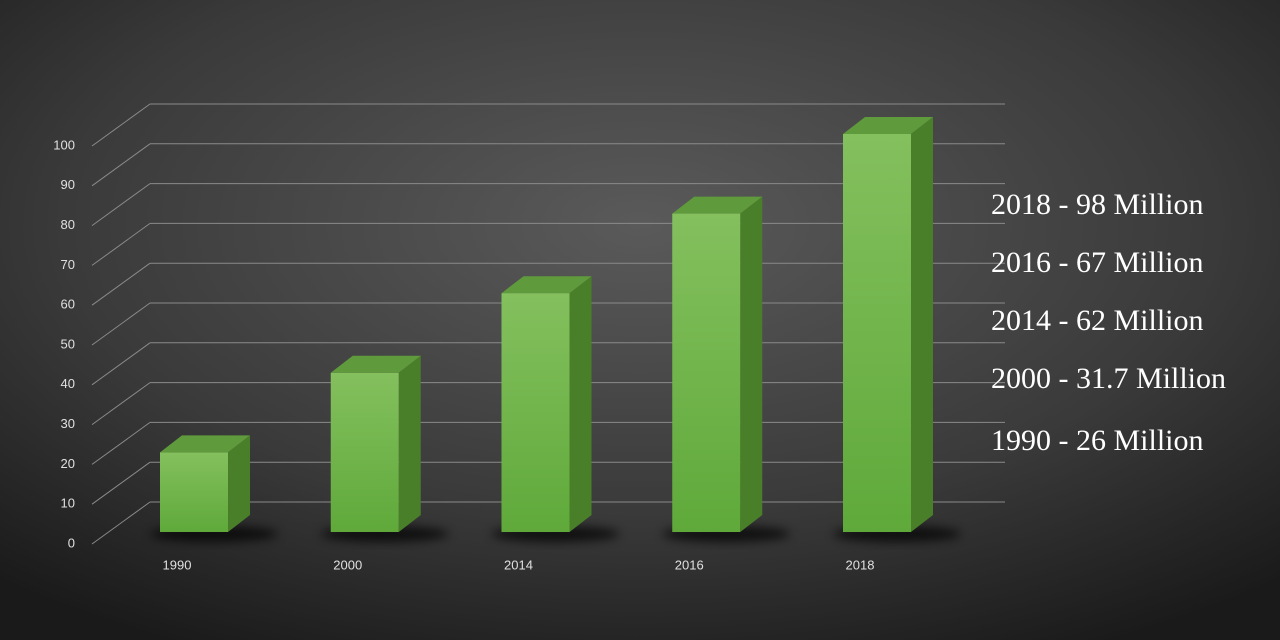 The height and width of the screenshot is (640, 1280). I want to click on y-tick-label: 30, so click(68, 423).